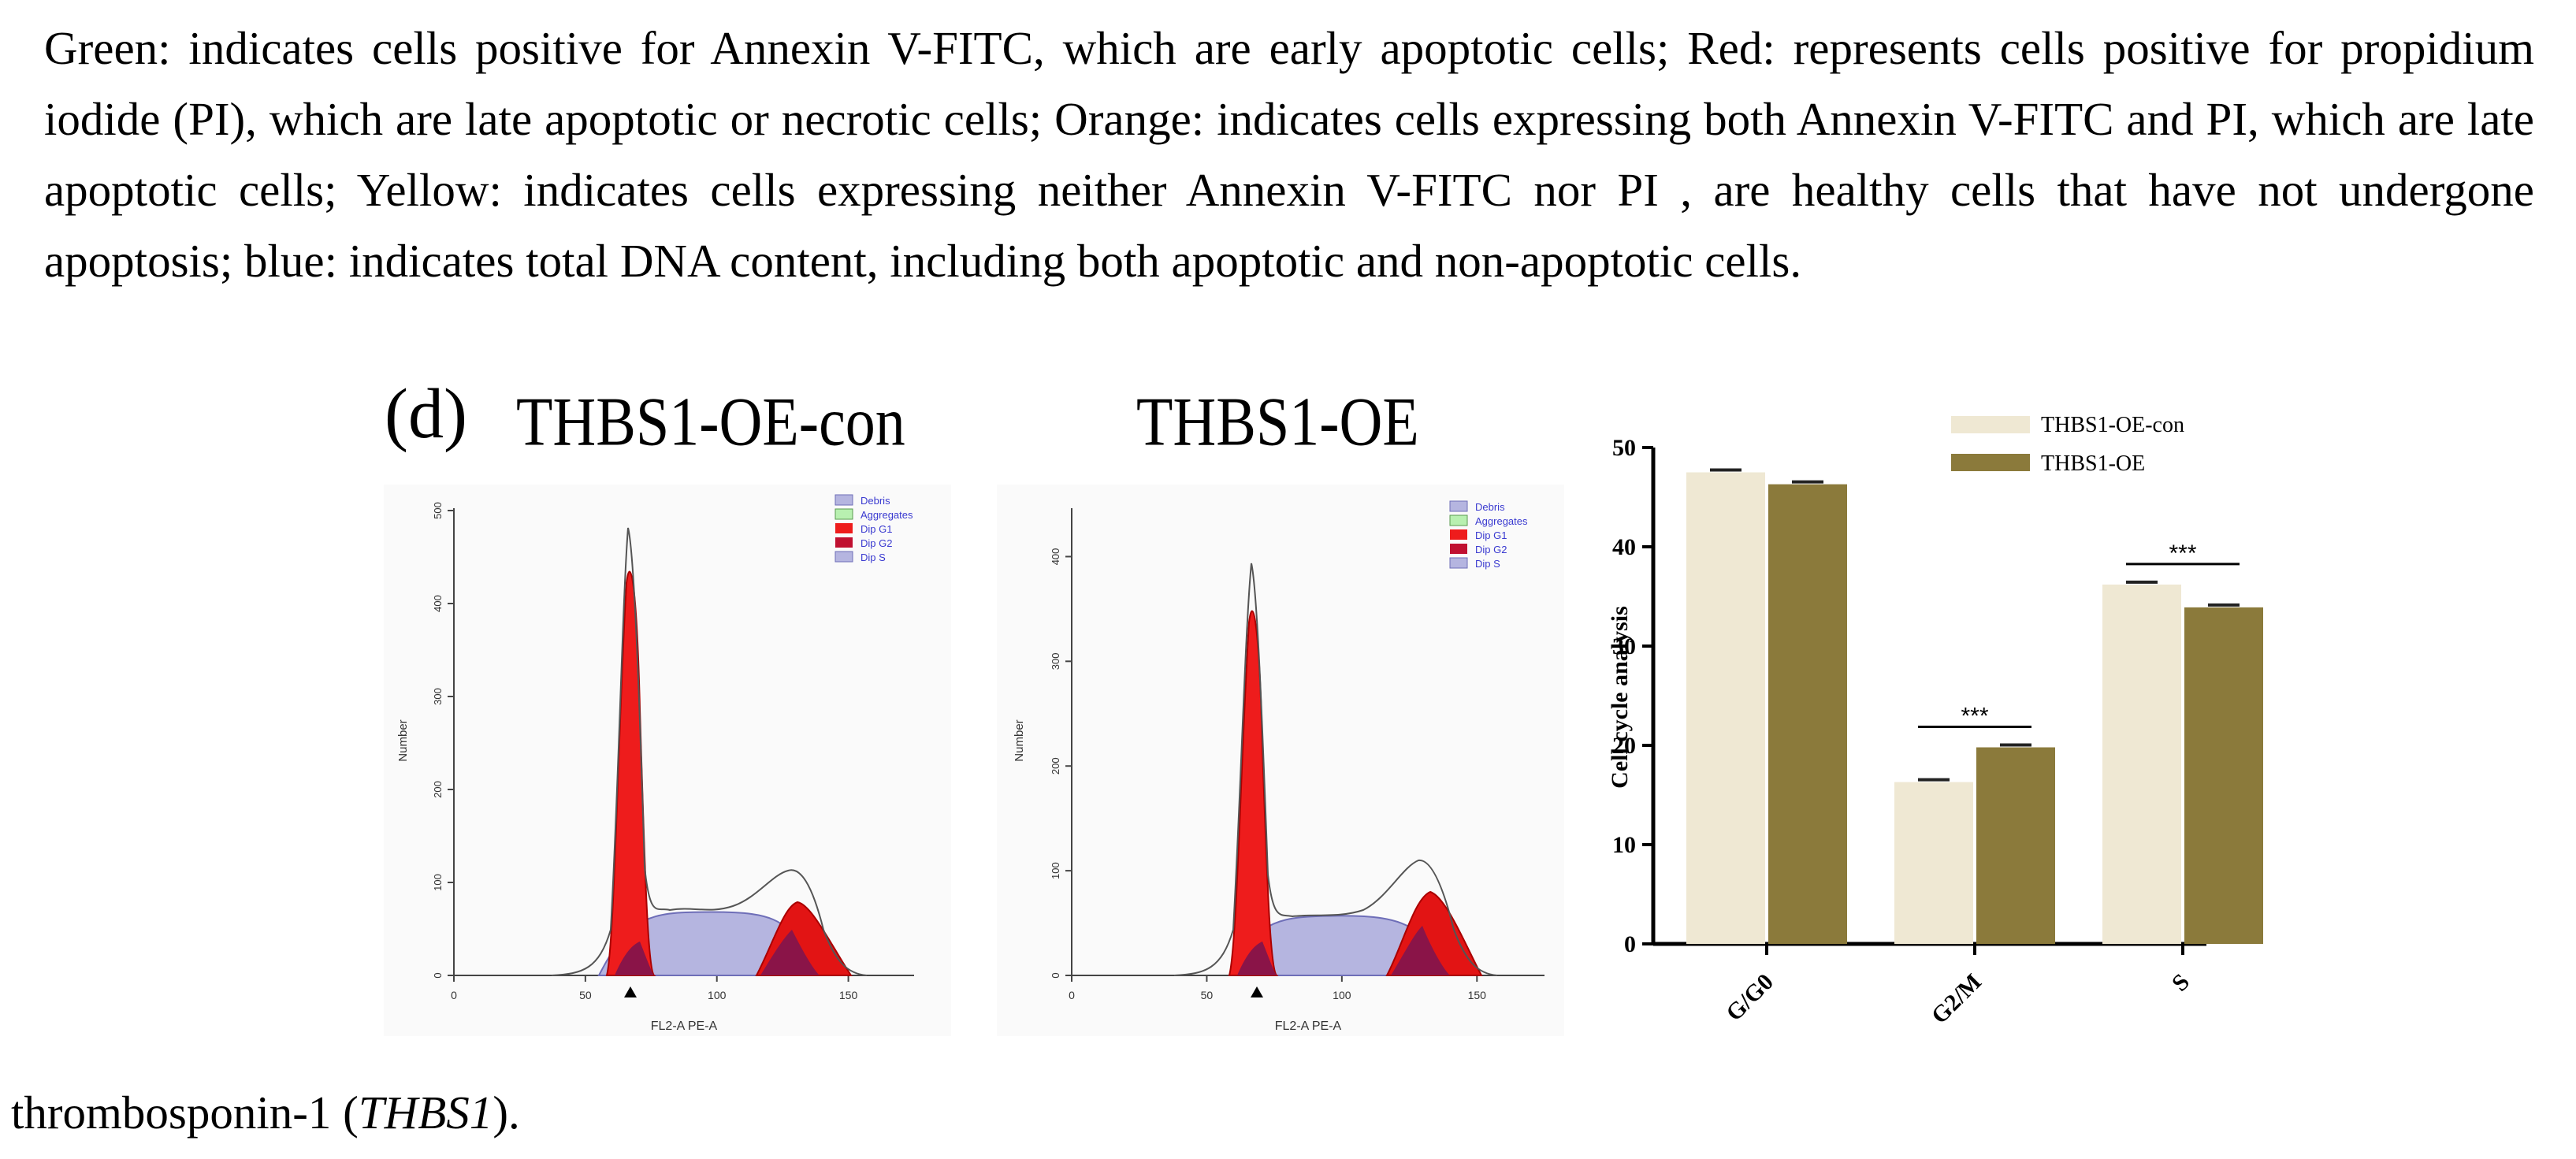 This screenshot has height=1159, width=2576. Describe the element at coordinates (1620, 697) in the screenshot. I see `bar-ylabel: Cell cycle analysis` at that location.